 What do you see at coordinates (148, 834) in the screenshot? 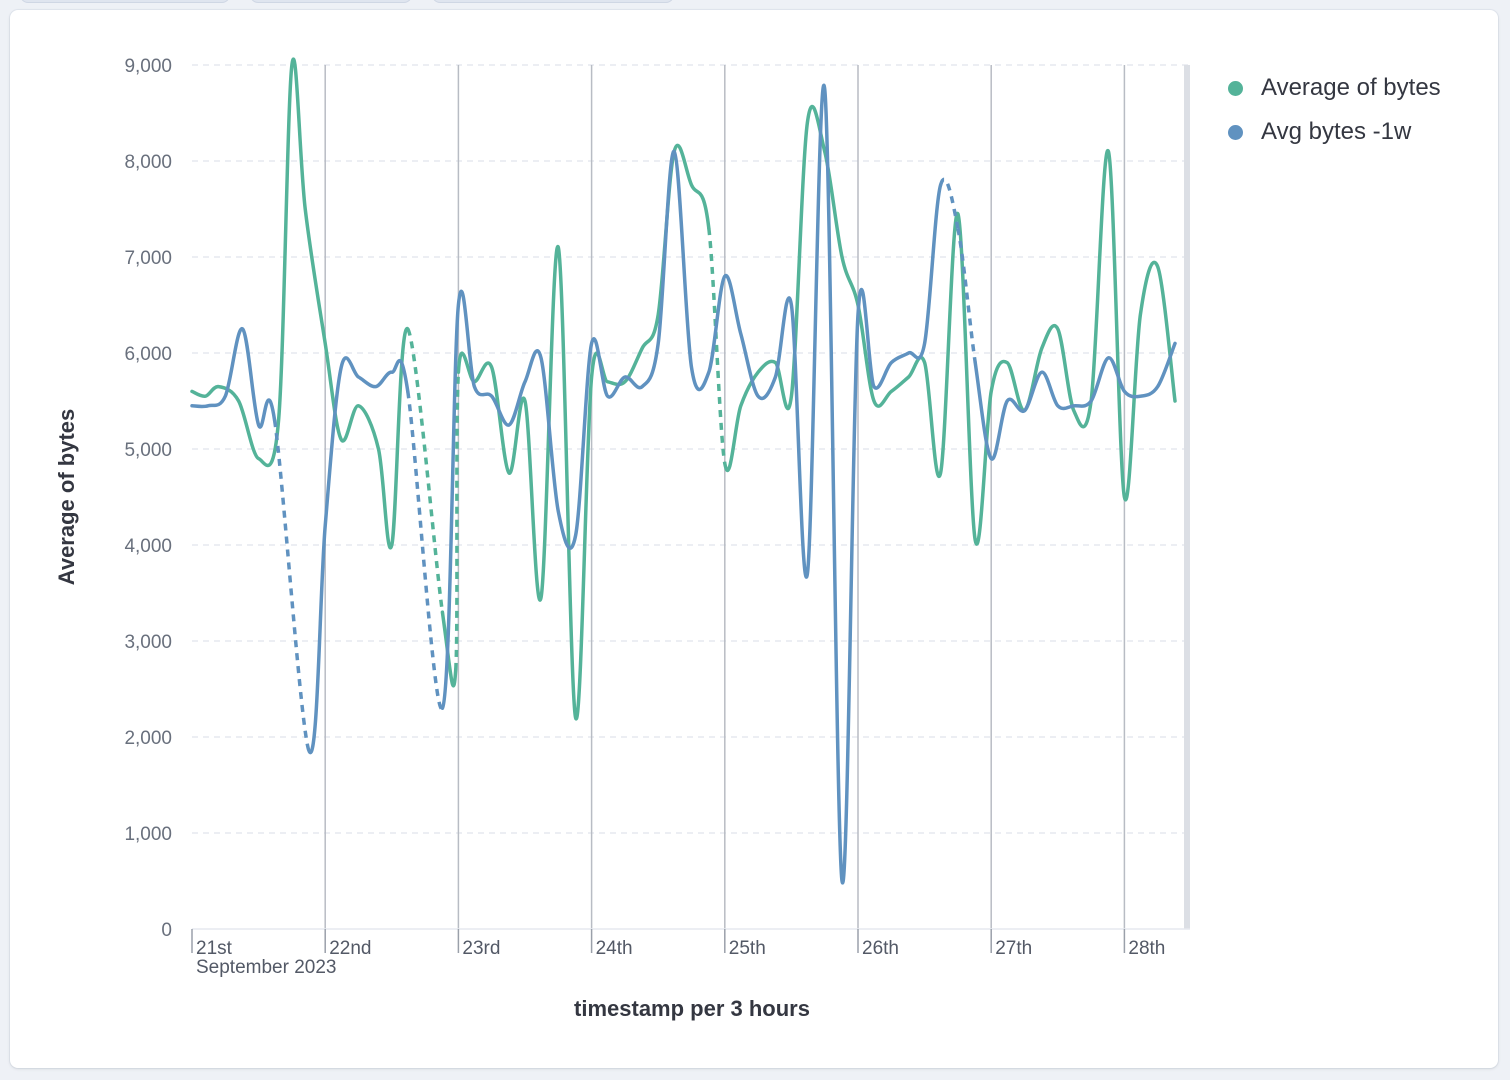
I see `y-tick-label: 1,000` at bounding box center [148, 834].